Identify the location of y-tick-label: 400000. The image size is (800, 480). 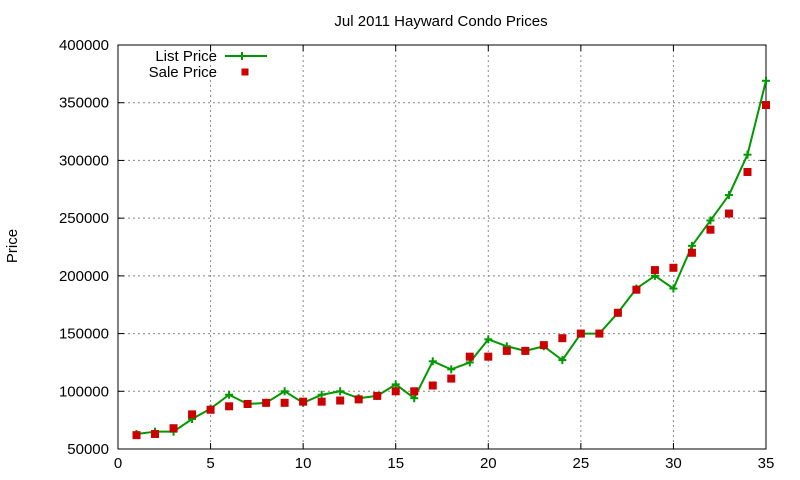
(84, 45).